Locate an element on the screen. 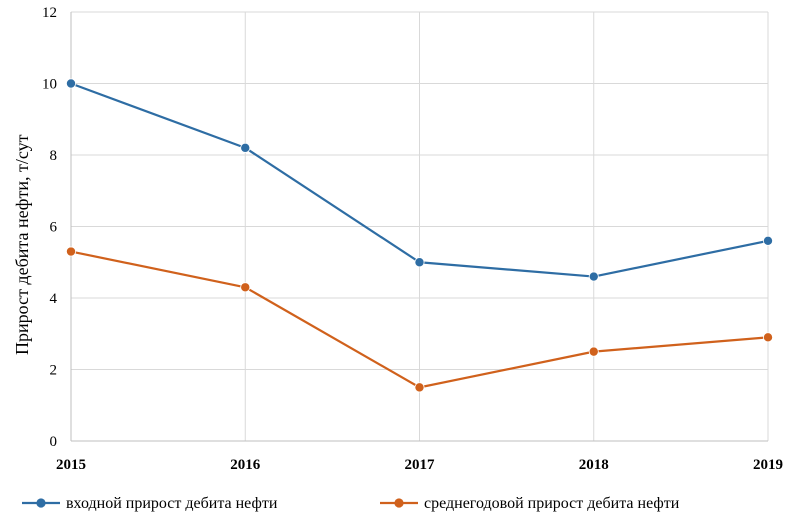  y-tick-label: 2 is located at coordinates (54, 371).